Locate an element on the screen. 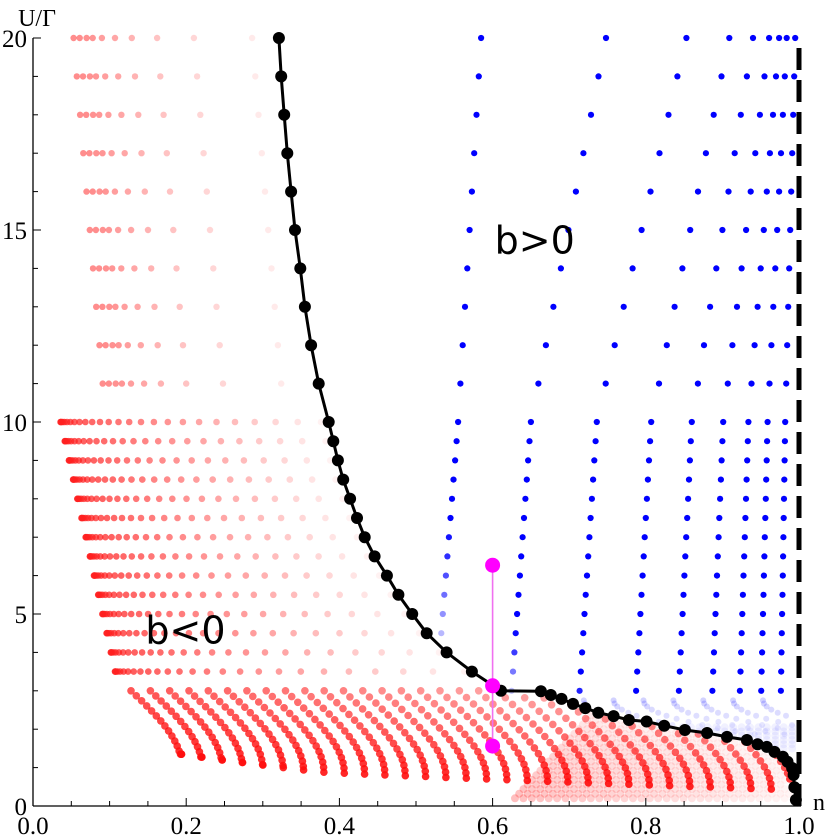  y-tick-label: 15 is located at coordinates (14, 231).